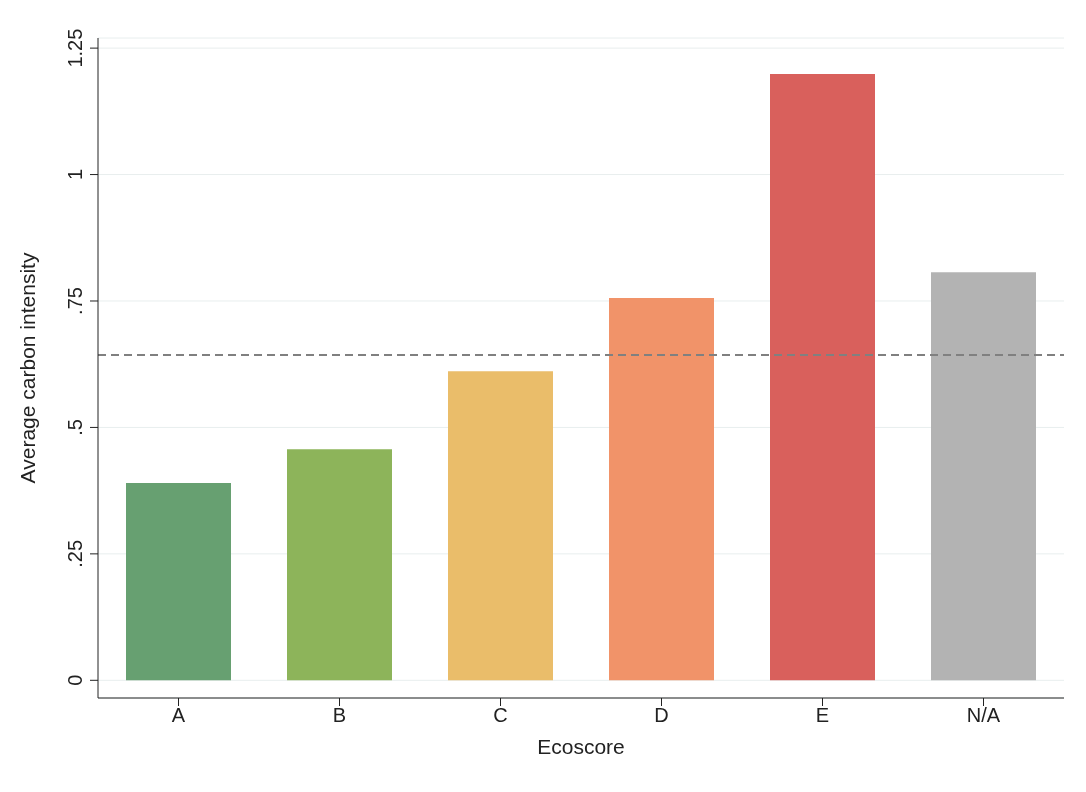 The image size is (1086, 792). What do you see at coordinates (75, 427) in the screenshot?
I see `y-tick-label: .5` at bounding box center [75, 427].